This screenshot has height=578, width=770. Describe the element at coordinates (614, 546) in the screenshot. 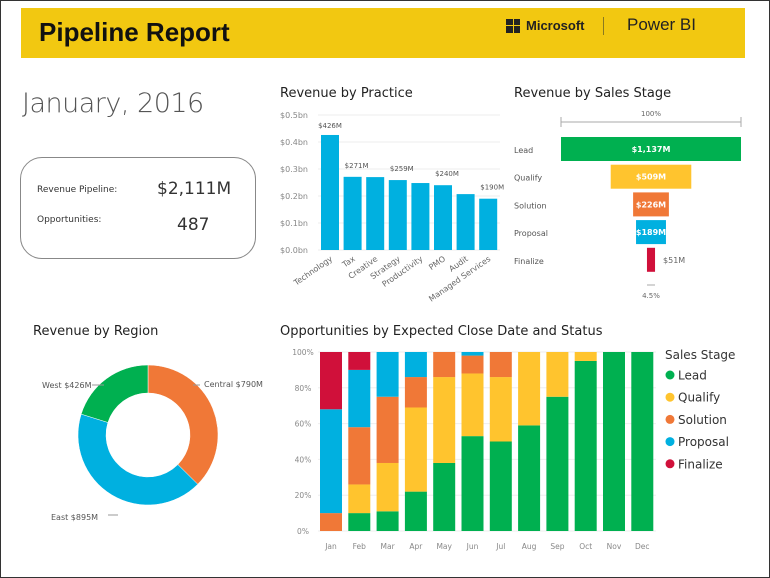

I see `x-tick-label: Nov` at that location.